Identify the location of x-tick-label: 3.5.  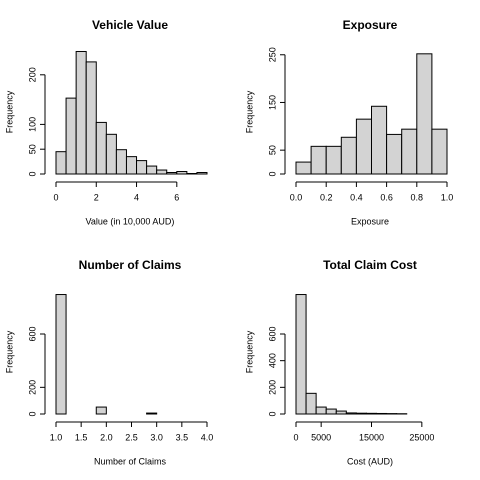
(182, 437).